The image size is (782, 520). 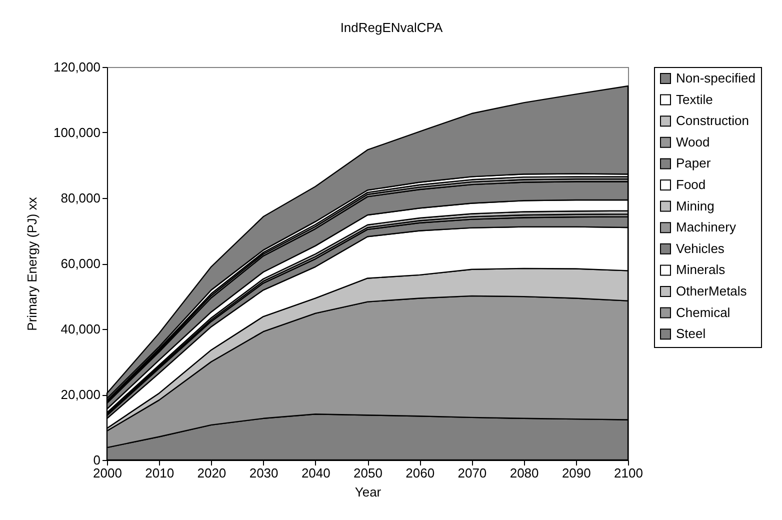 What do you see at coordinates (691, 334) in the screenshot?
I see `legend-label: Steel` at bounding box center [691, 334].